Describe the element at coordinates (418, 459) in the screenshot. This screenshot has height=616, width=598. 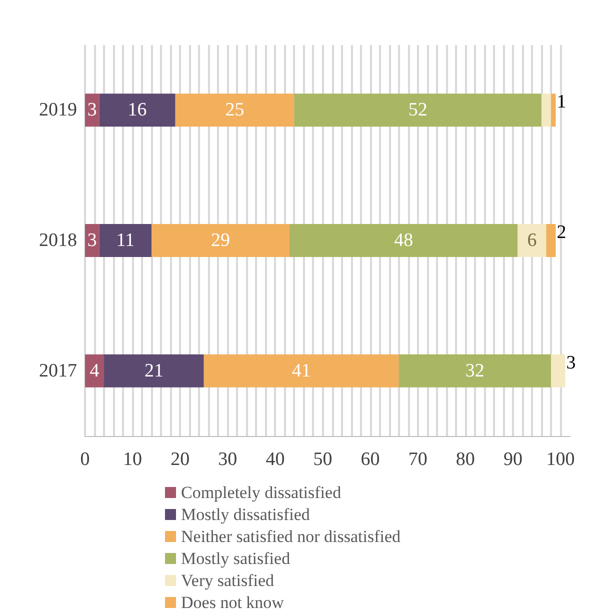
I see `x-tick-label: 70` at that location.